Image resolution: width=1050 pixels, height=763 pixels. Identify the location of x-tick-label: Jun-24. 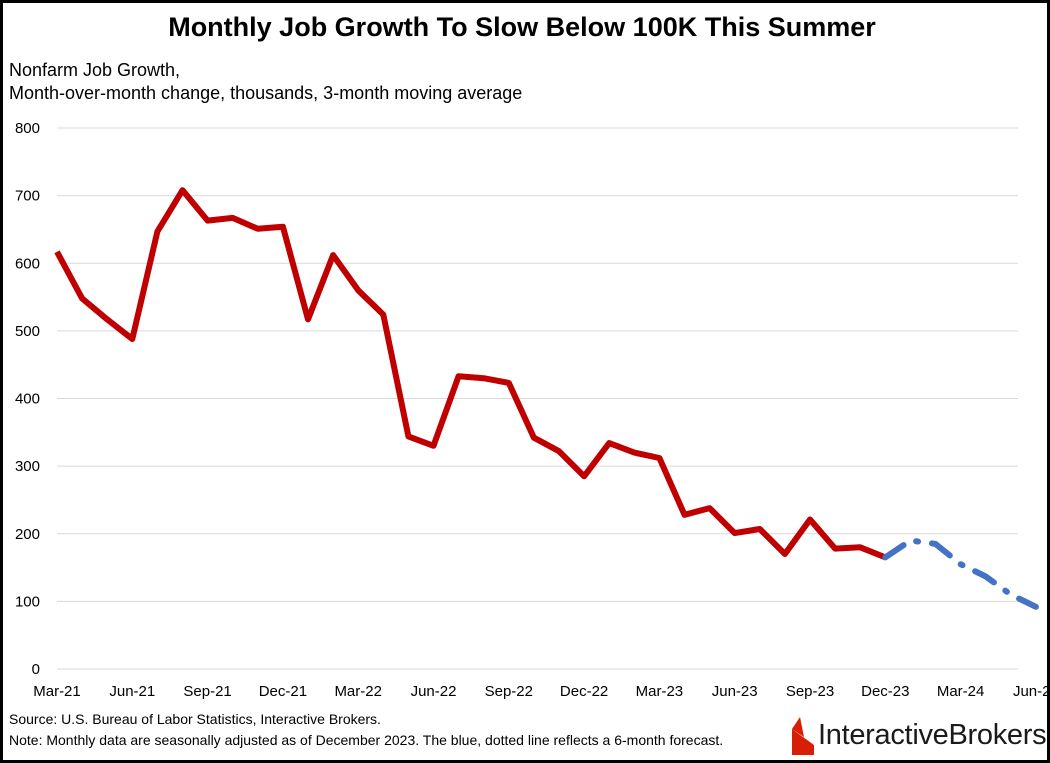
(1031, 691).